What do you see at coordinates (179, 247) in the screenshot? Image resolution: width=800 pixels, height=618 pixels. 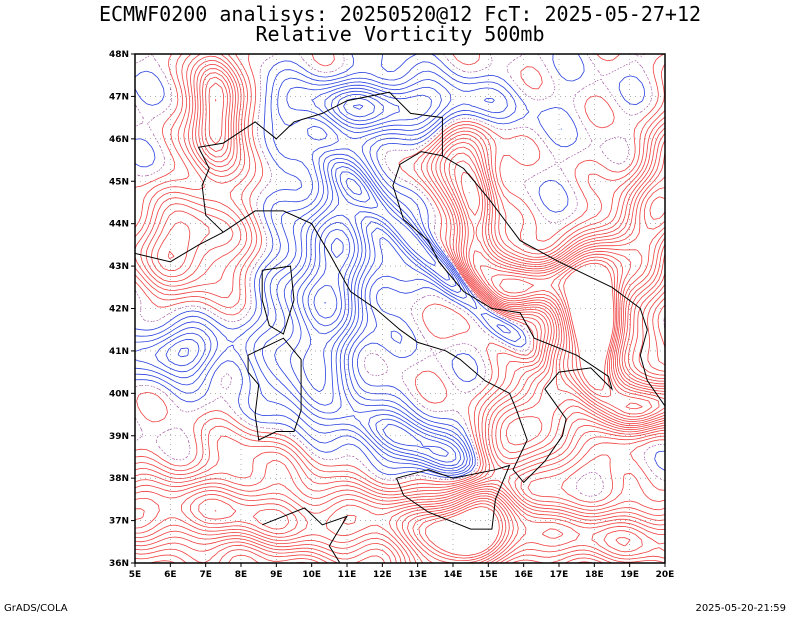 I see `france-coast` at bounding box center [179, 247].